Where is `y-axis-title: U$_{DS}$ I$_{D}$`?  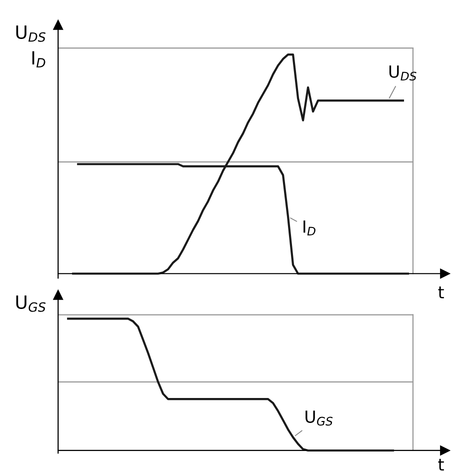 y-axis-title: U$_{DS}$ I$_{D}$ is located at coordinates (31, 47).